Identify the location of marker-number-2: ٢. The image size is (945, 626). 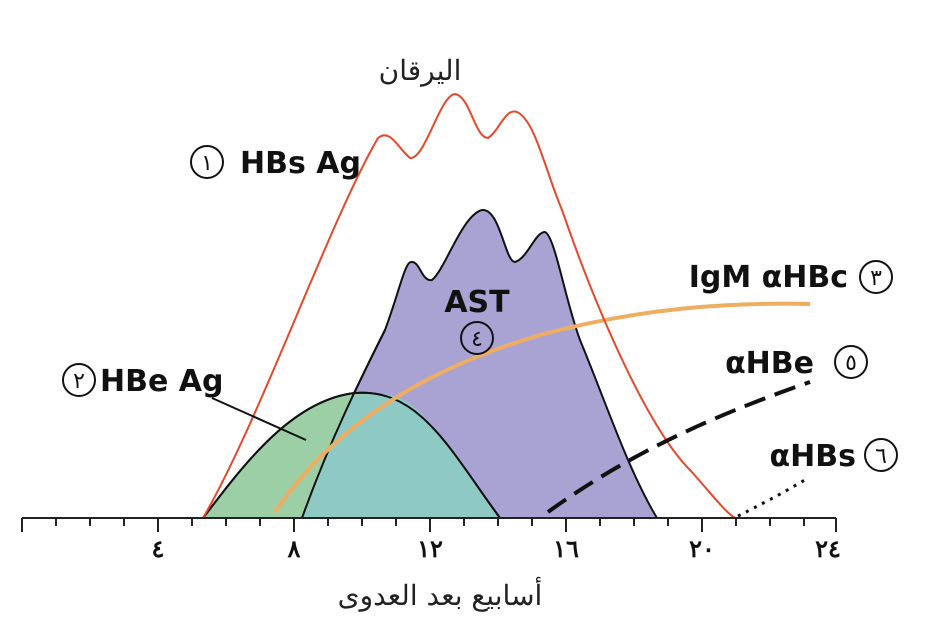
(79, 381).